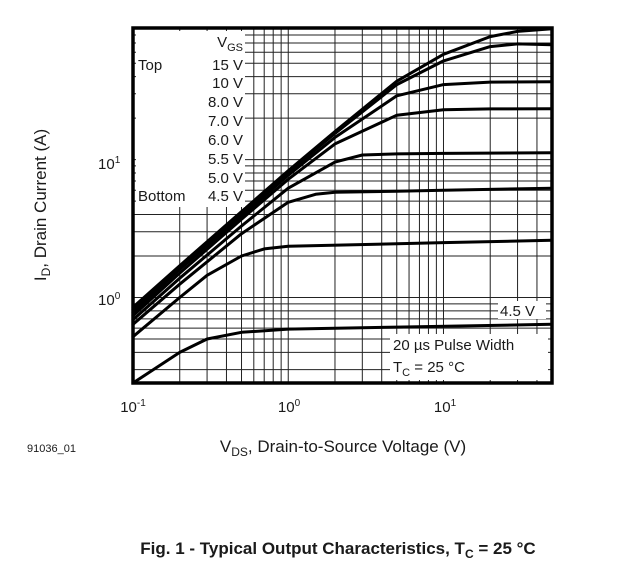 The height and width of the screenshot is (571, 640). Describe the element at coordinates (342, 288) in the screenshot. I see `curve-vgs-5-0-v` at that location.